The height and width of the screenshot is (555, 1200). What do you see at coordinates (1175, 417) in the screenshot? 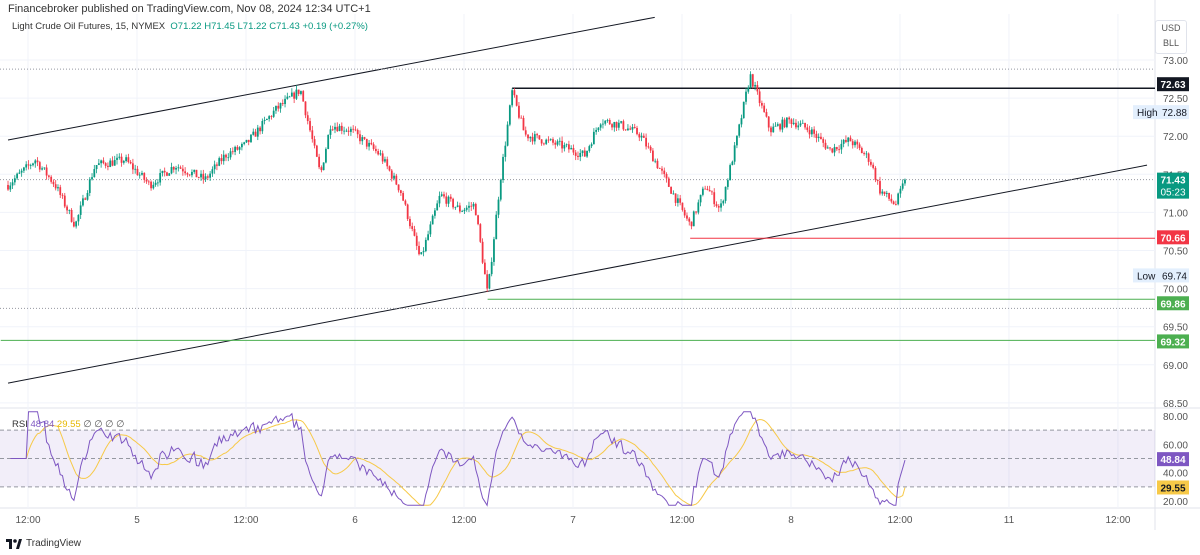
I see `rsi-tick-label: 80.00` at bounding box center [1175, 417].